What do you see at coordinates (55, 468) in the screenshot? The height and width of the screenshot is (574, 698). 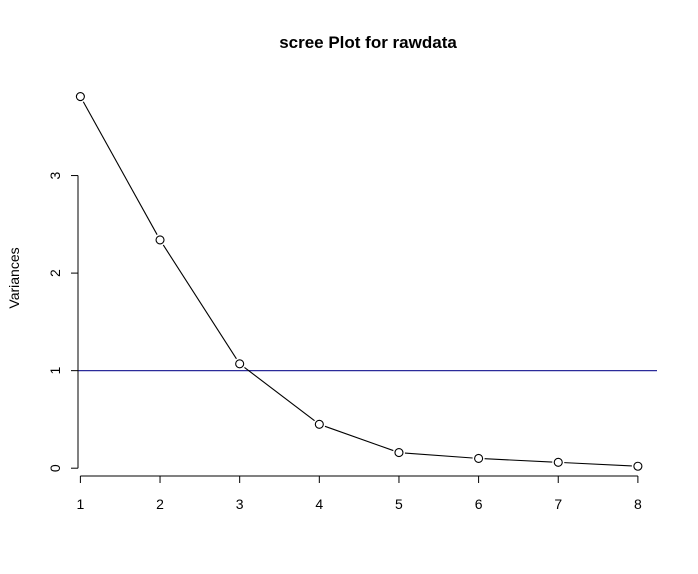 I see `y-tick-label-0: 0` at bounding box center [55, 468].